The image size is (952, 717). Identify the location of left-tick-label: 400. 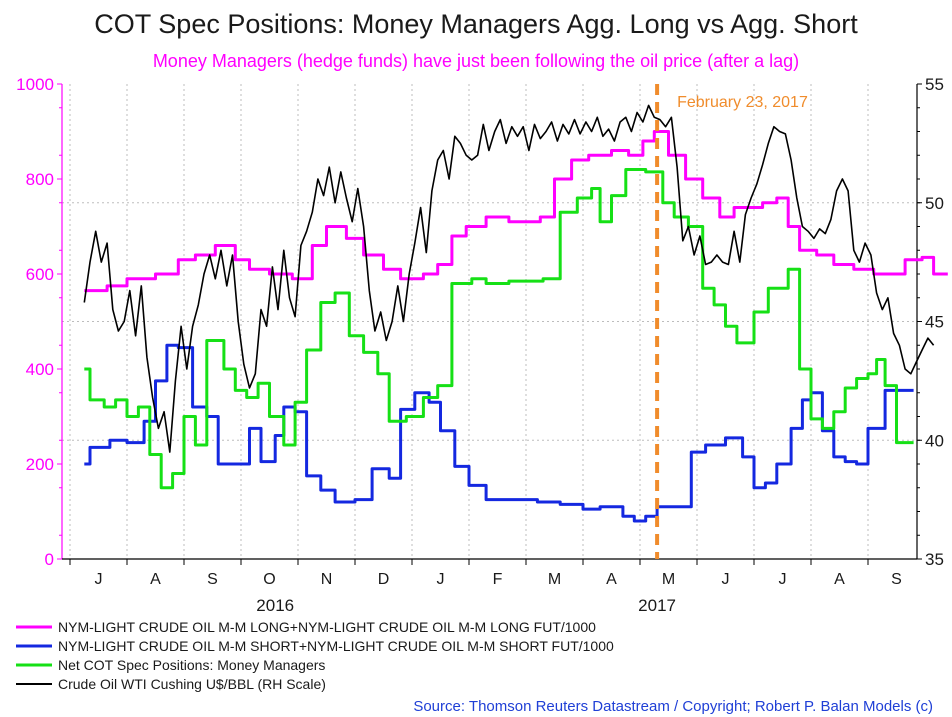
(40, 369).